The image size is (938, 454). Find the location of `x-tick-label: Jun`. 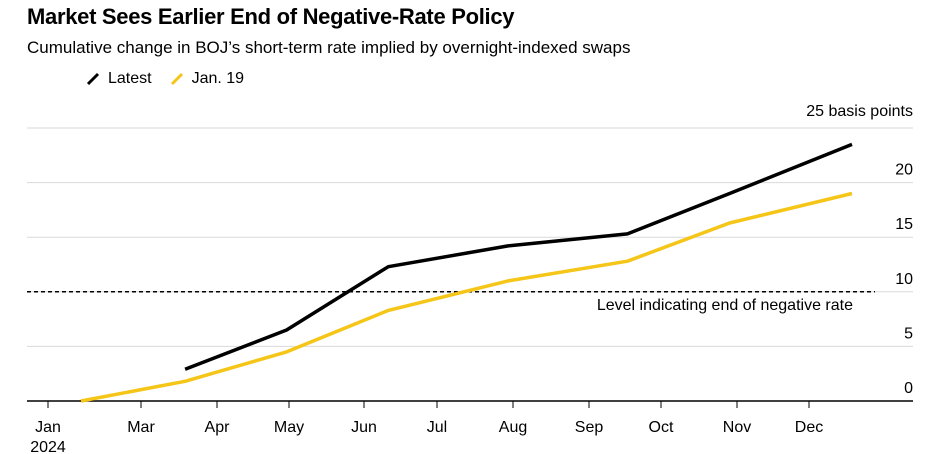

x-tick-label: Jun is located at coordinates (364, 427).